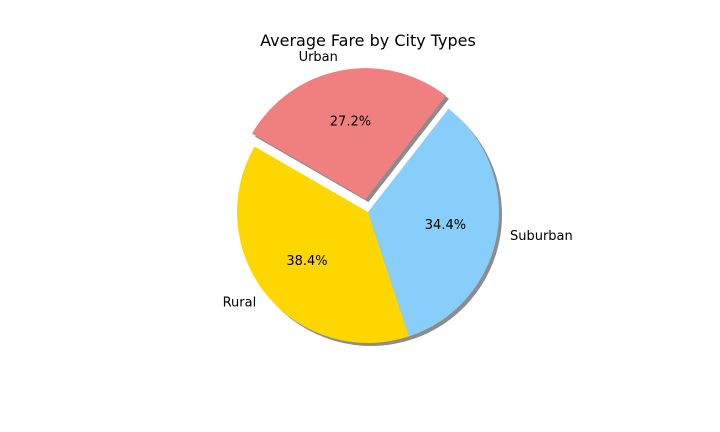  What do you see at coordinates (318, 57) in the screenshot?
I see `slice-label-urban: Urban` at bounding box center [318, 57].